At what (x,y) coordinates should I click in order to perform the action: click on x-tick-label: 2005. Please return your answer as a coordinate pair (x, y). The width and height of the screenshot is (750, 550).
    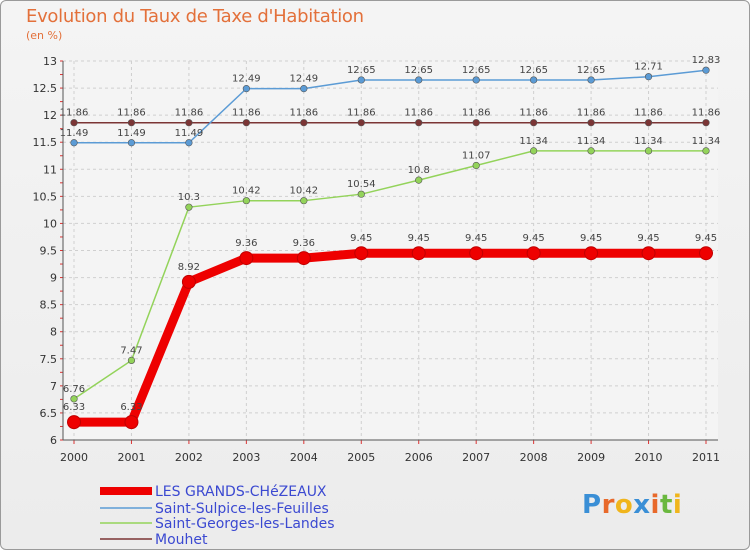
    Looking at the image, I should click on (361, 457).